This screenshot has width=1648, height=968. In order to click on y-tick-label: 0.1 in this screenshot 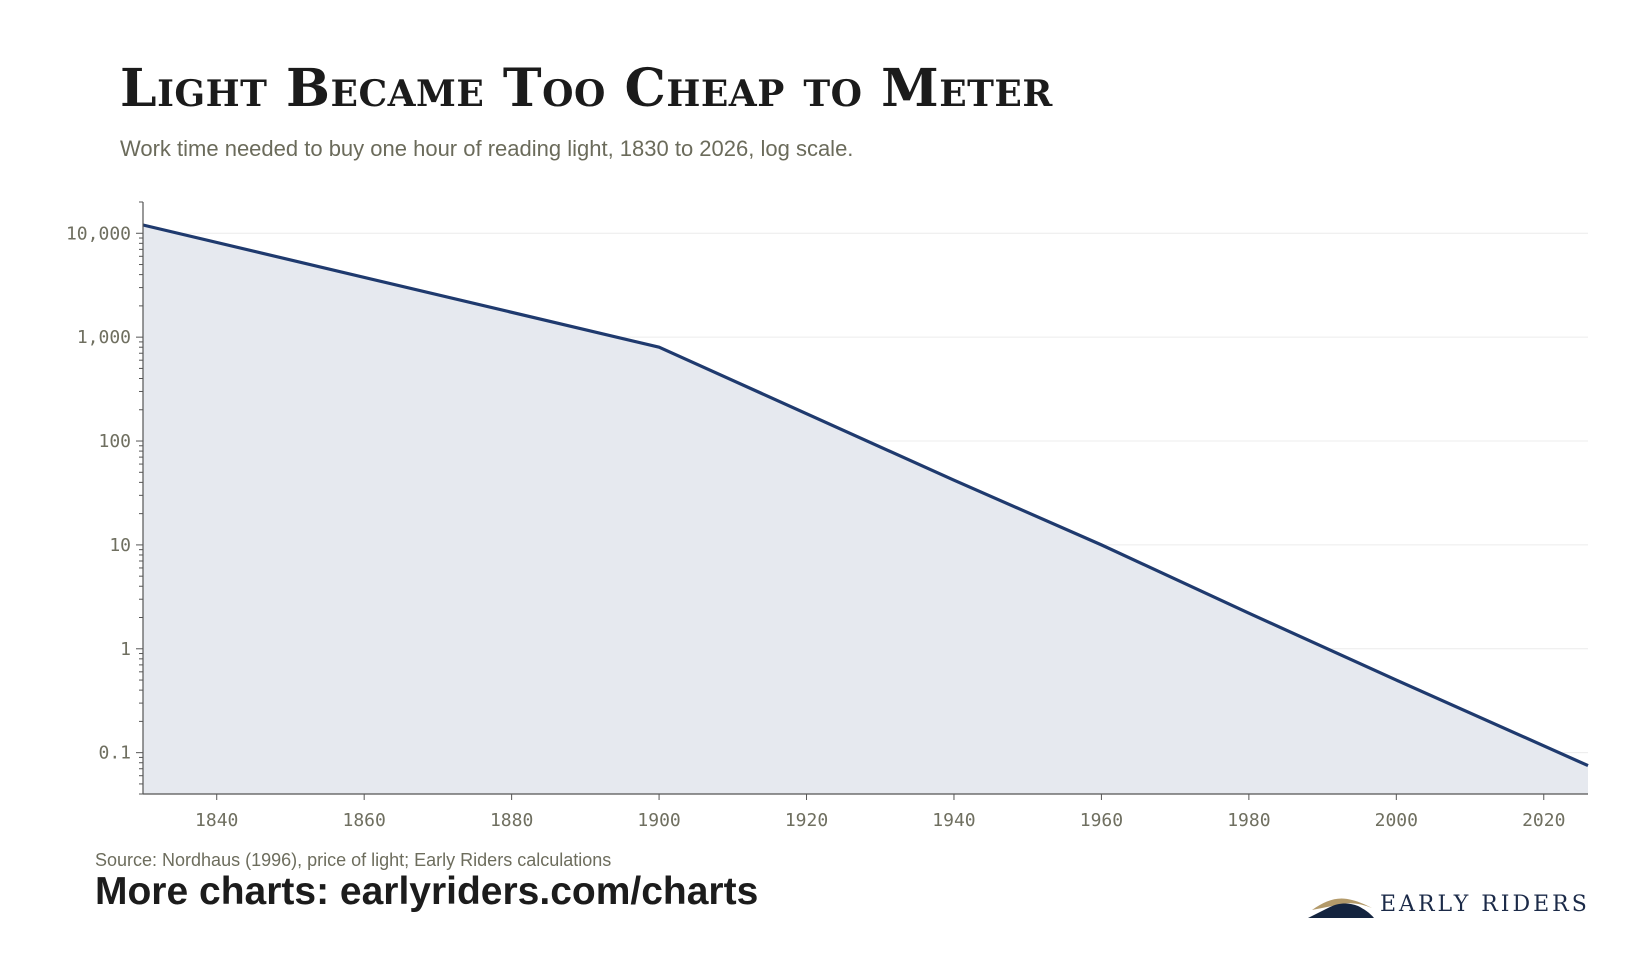, I will do `click(114, 753)`.